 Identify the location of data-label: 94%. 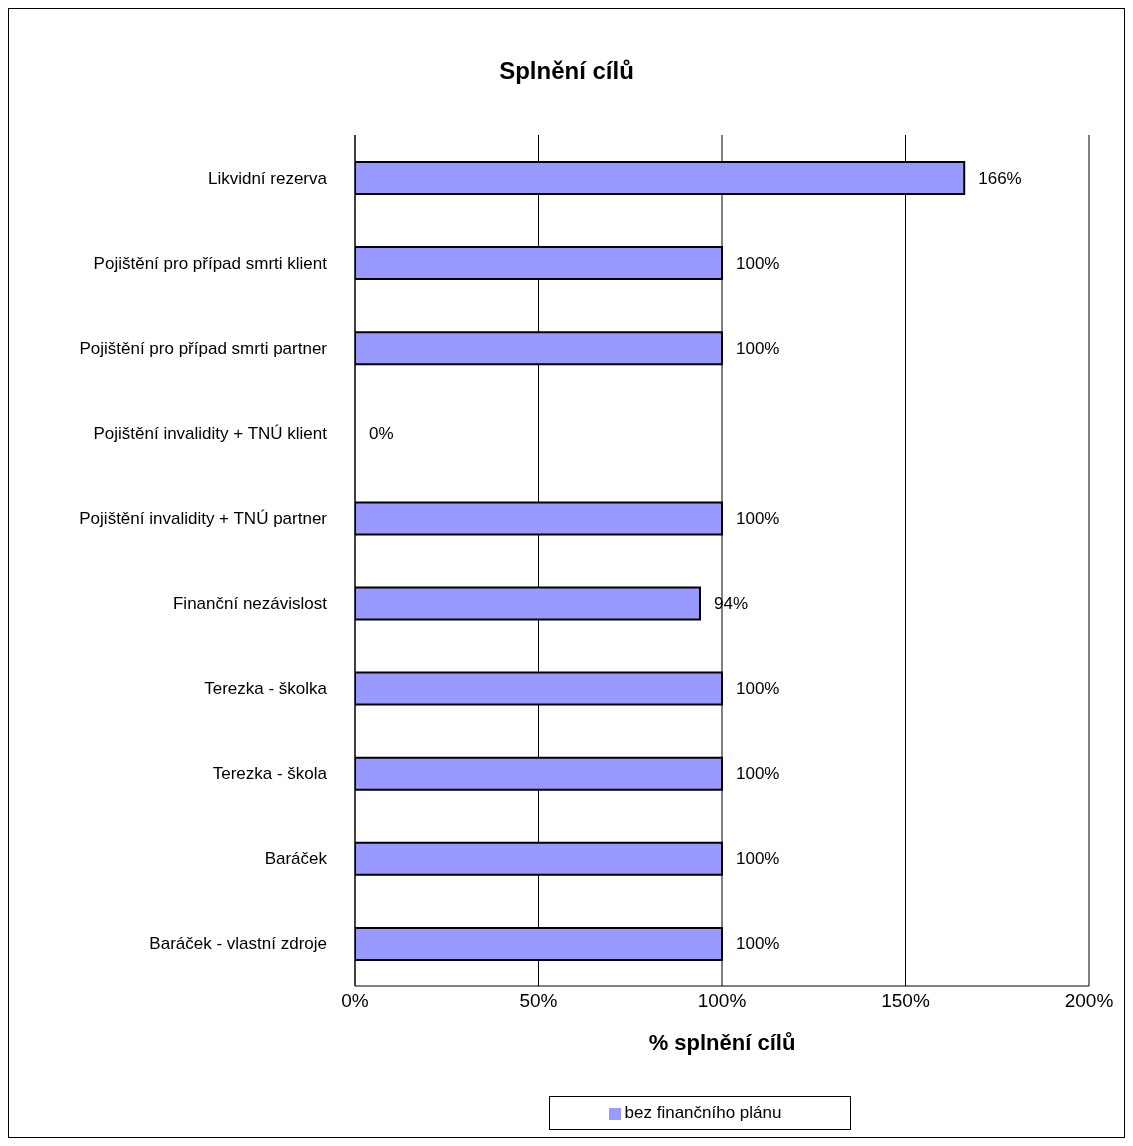
(731, 603).